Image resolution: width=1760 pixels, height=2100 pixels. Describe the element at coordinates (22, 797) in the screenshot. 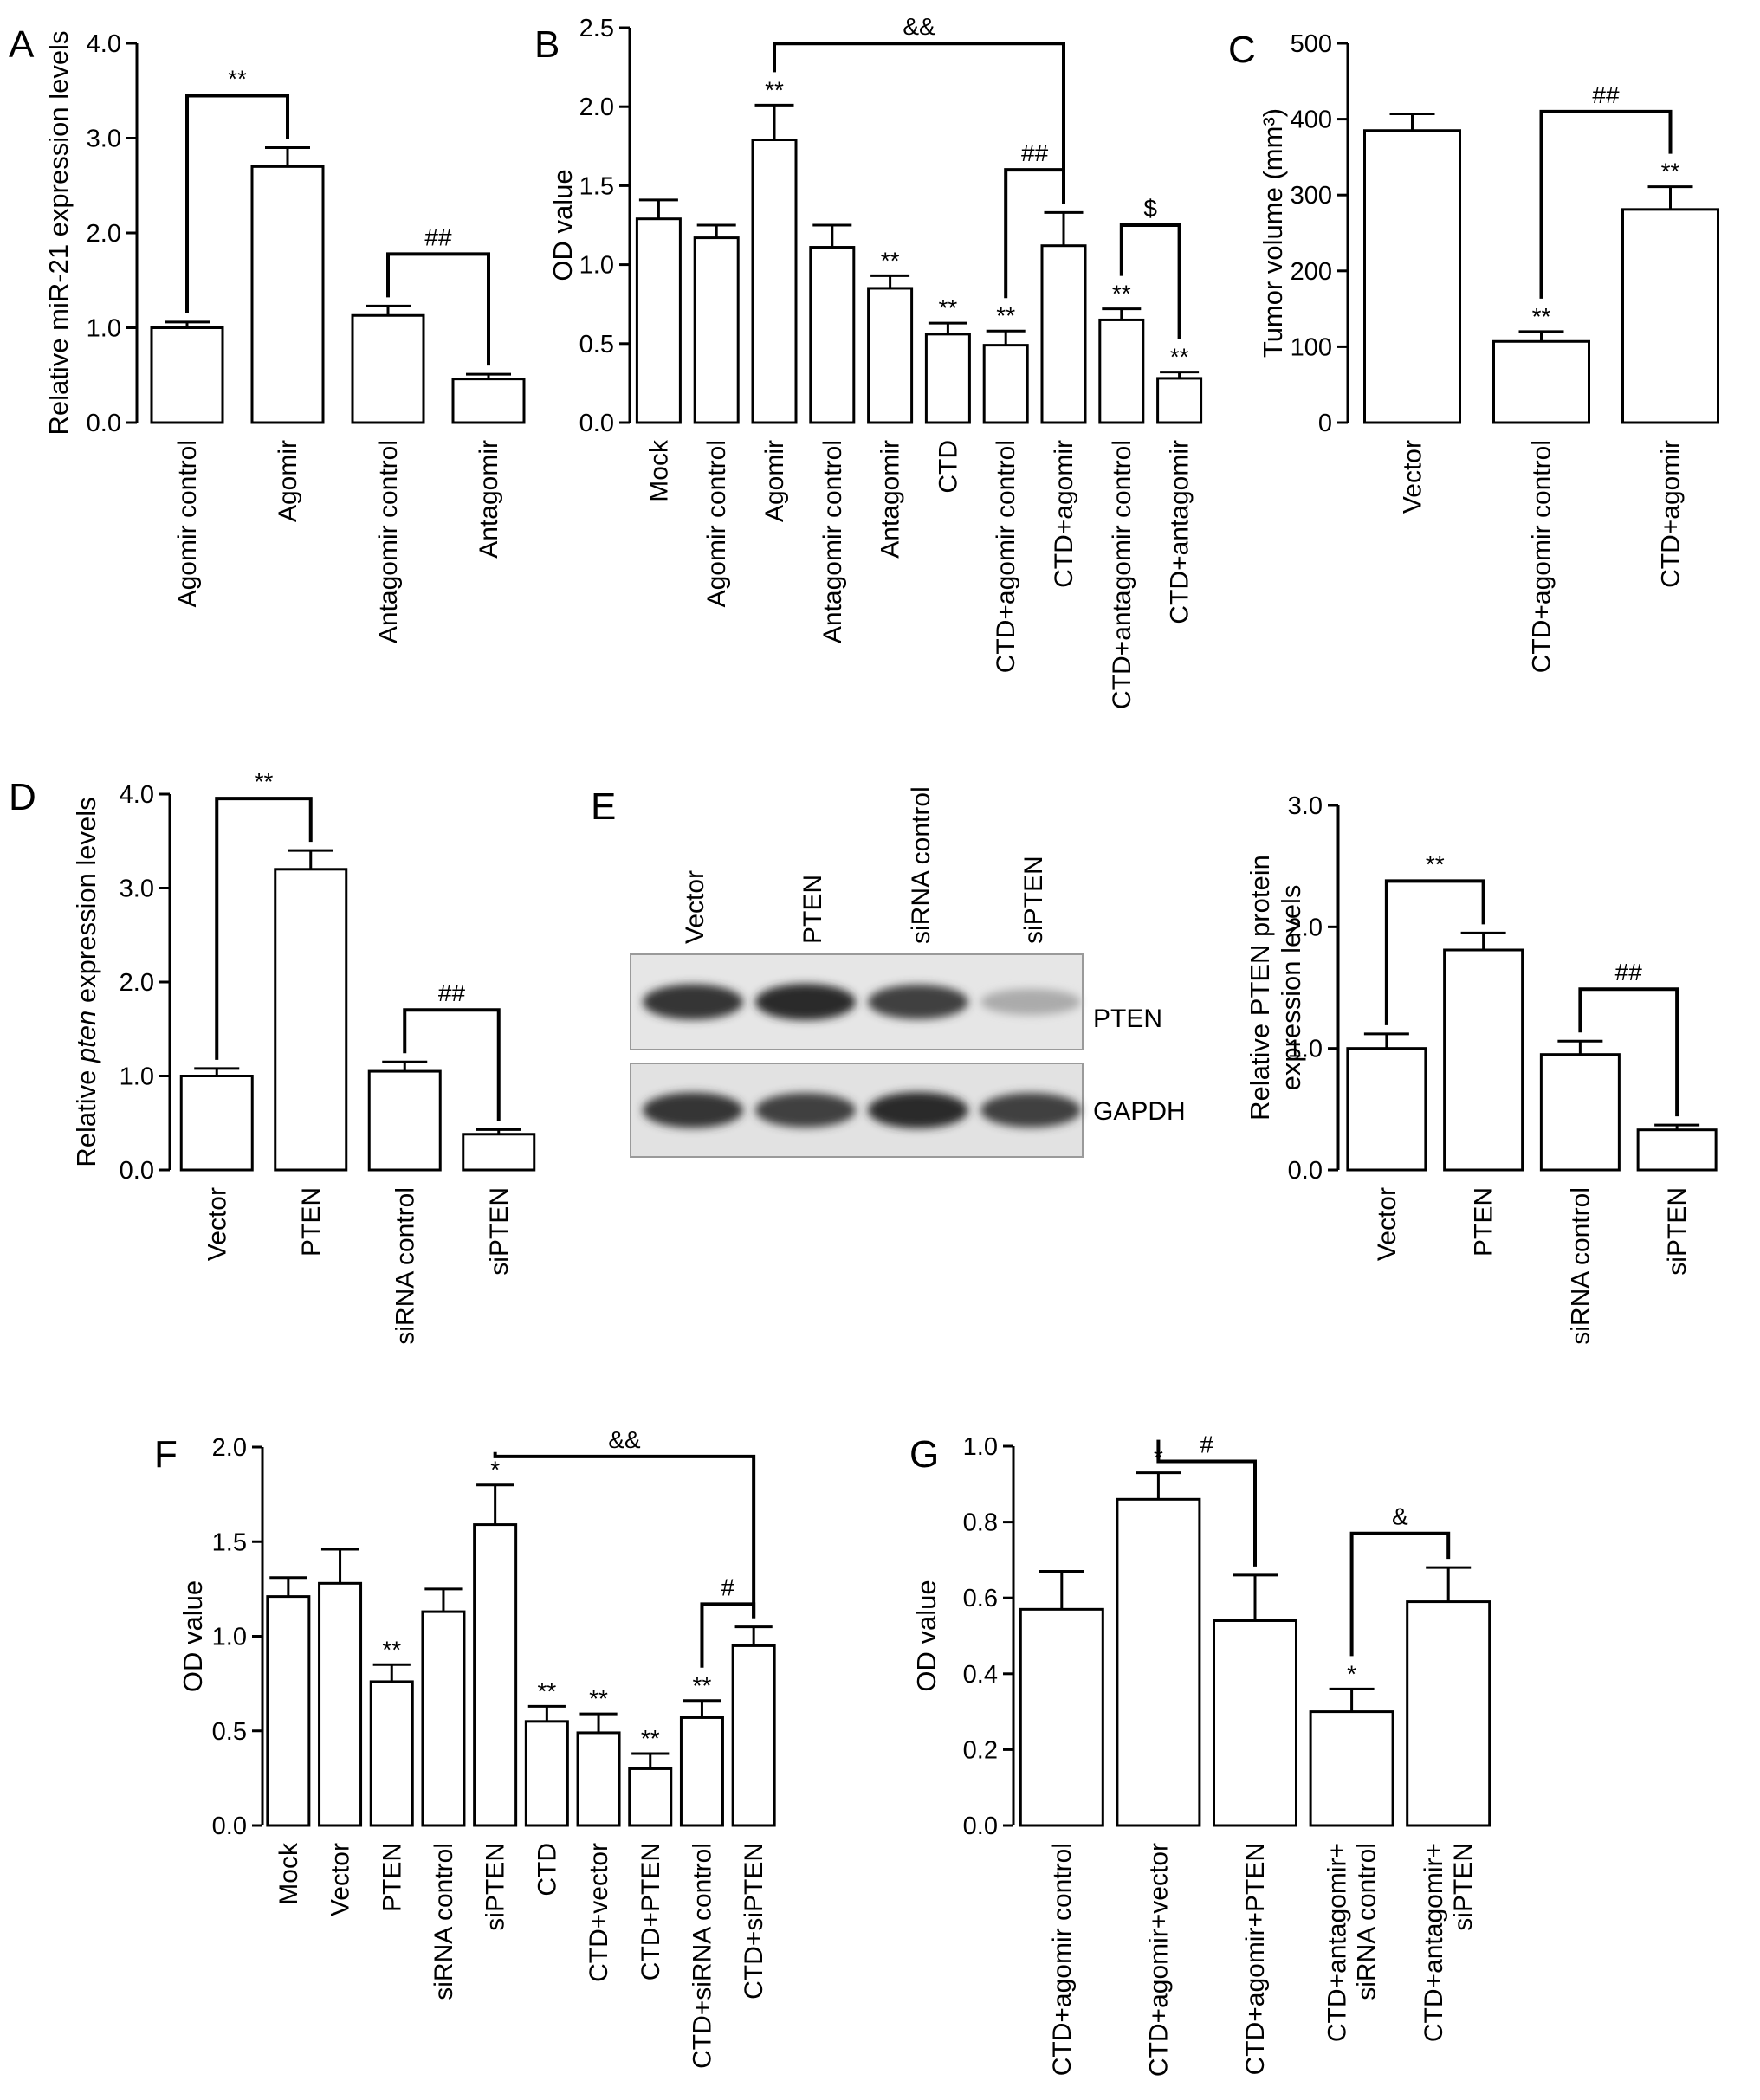

I see `panel-letter: D` at that location.